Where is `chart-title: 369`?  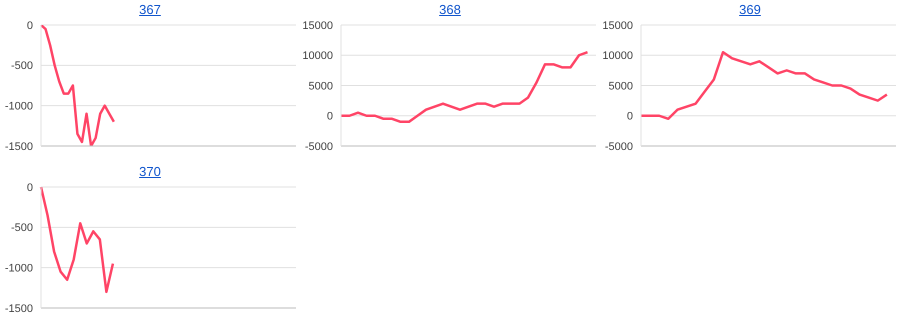
chart-title: 369 is located at coordinates (750, 10).